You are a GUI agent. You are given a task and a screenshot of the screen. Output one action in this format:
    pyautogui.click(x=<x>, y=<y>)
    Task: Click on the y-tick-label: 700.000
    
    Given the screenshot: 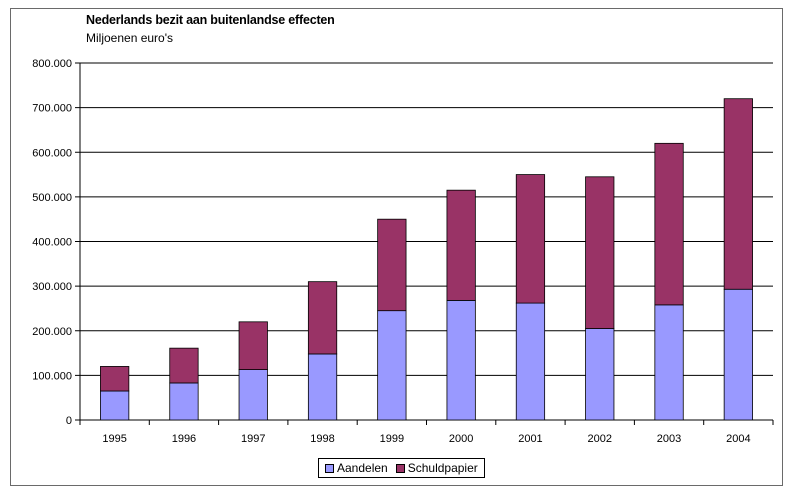 What is the action you would take?
    pyautogui.click(x=52, y=109)
    